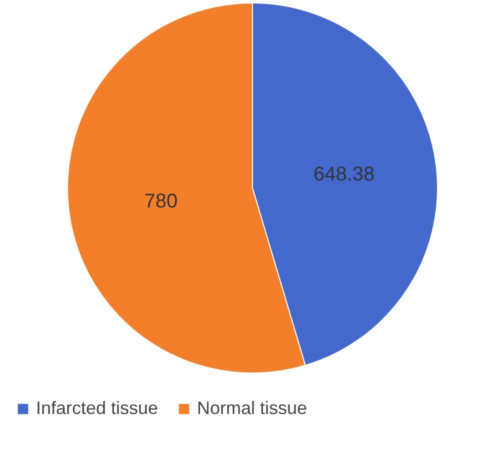 The width and height of the screenshot is (477, 456). What do you see at coordinates (161, 201) in the screenshot?
I see `data-label: 780` at bounding box center [161, 201].